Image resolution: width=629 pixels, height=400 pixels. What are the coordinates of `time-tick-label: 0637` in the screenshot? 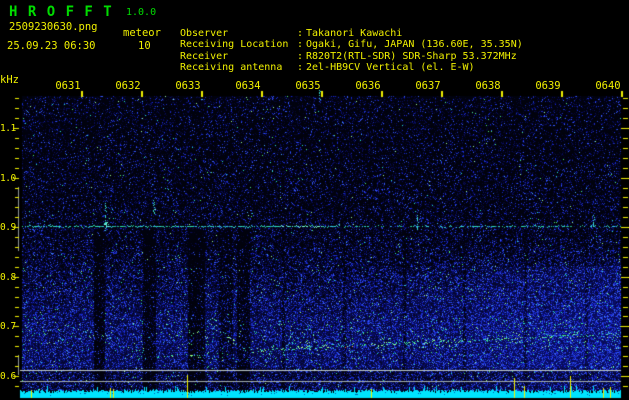 It's located at (428, 86).